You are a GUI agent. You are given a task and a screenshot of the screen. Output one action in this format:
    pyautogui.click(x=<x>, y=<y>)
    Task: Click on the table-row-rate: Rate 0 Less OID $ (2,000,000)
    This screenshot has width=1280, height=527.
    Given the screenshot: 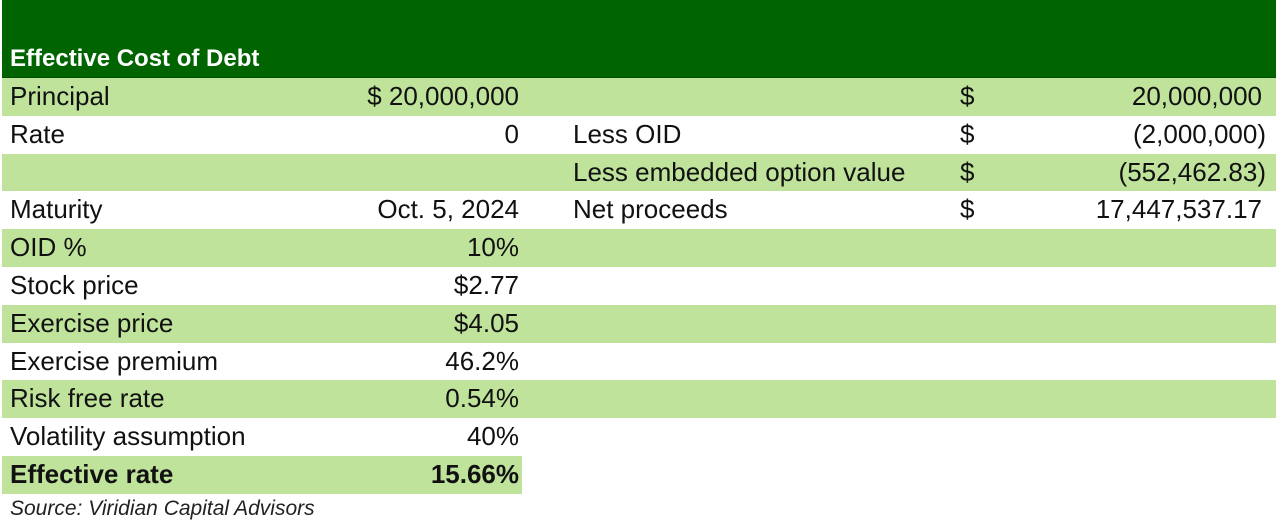 What is the action you would take?
    pyautogui.click(x=639, y=134)
    